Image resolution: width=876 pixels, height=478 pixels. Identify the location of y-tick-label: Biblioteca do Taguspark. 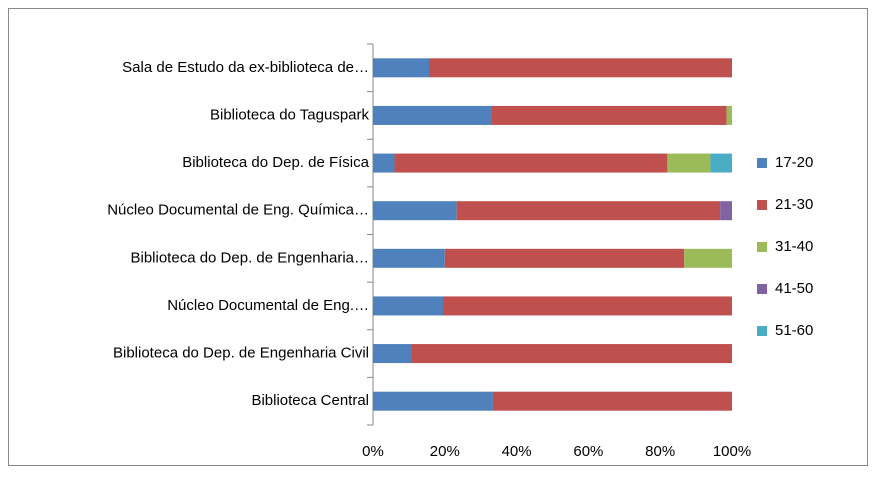
(289, 114).